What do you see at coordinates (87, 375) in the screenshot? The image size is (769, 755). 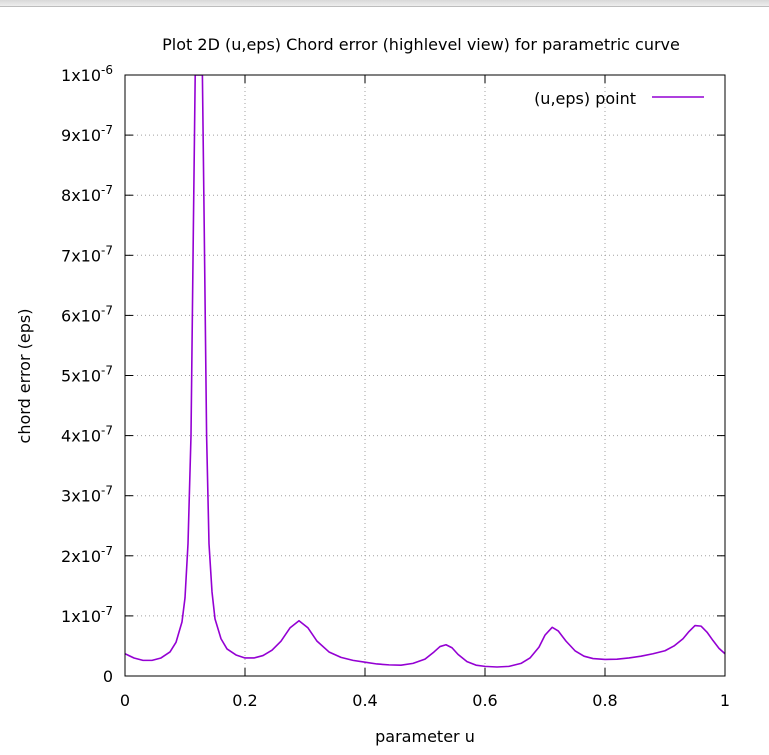 I see `y-tick-label: 5x10⁻⁷` at bounding box center [87, 375].